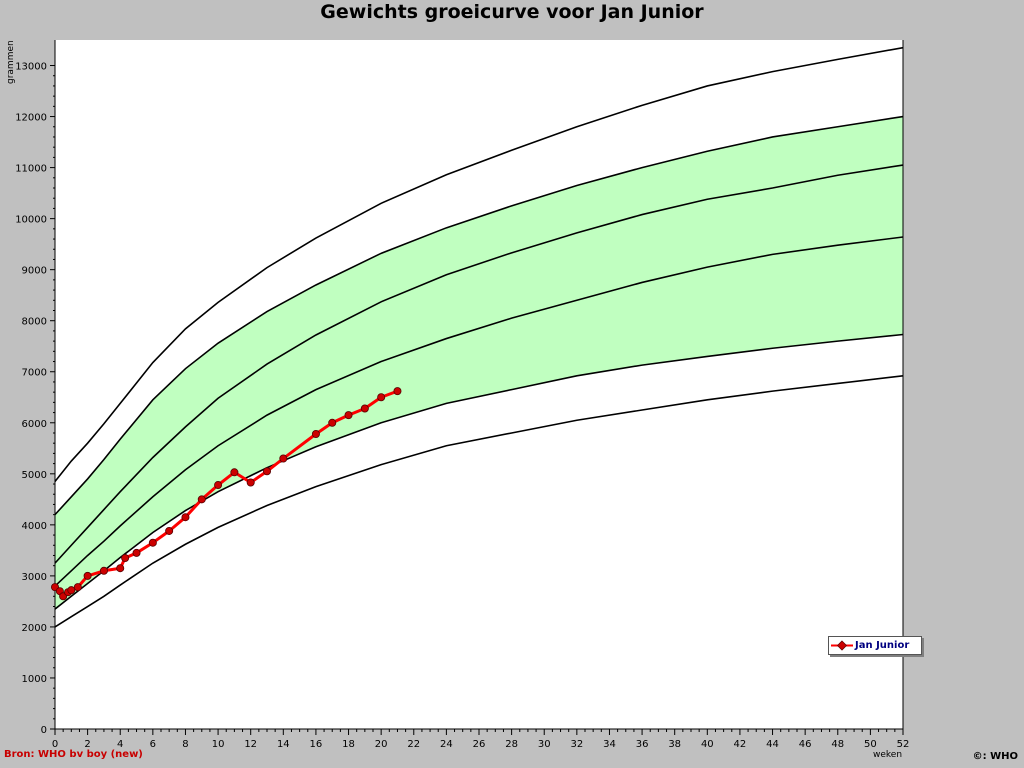  Describe the element at coordinates (44, 730) in the screenshot. I see `y-tick-label: 0` at that location.